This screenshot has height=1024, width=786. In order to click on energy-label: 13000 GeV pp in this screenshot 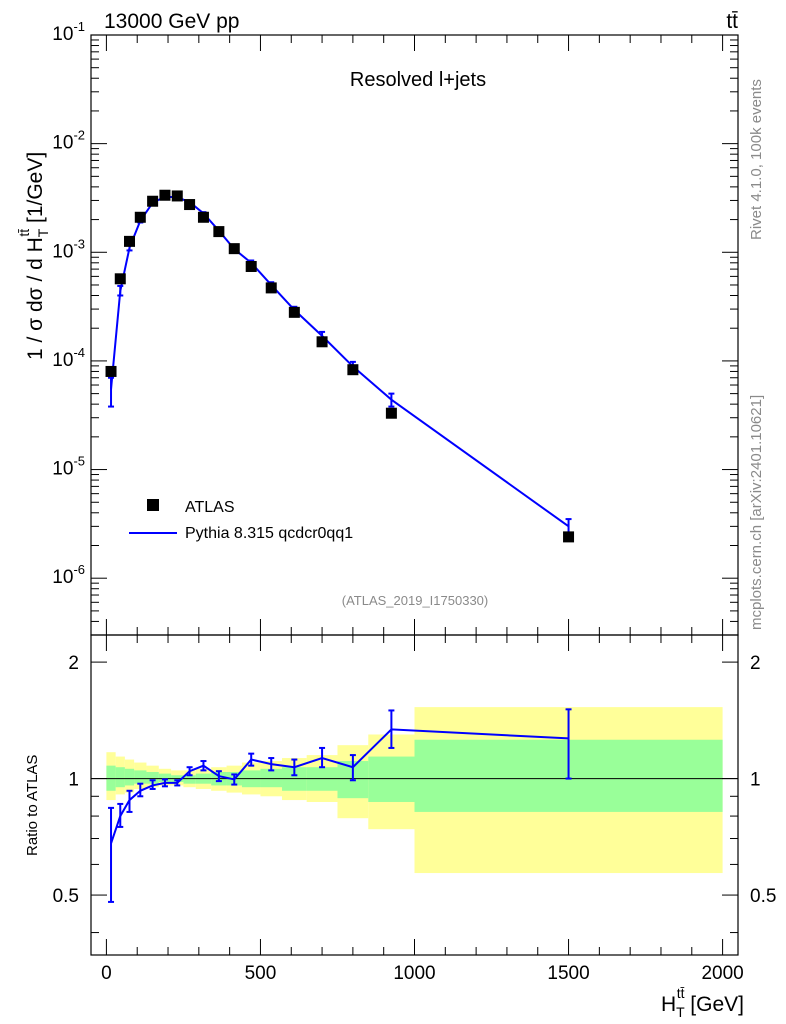, I will do `click(171, 21)`.